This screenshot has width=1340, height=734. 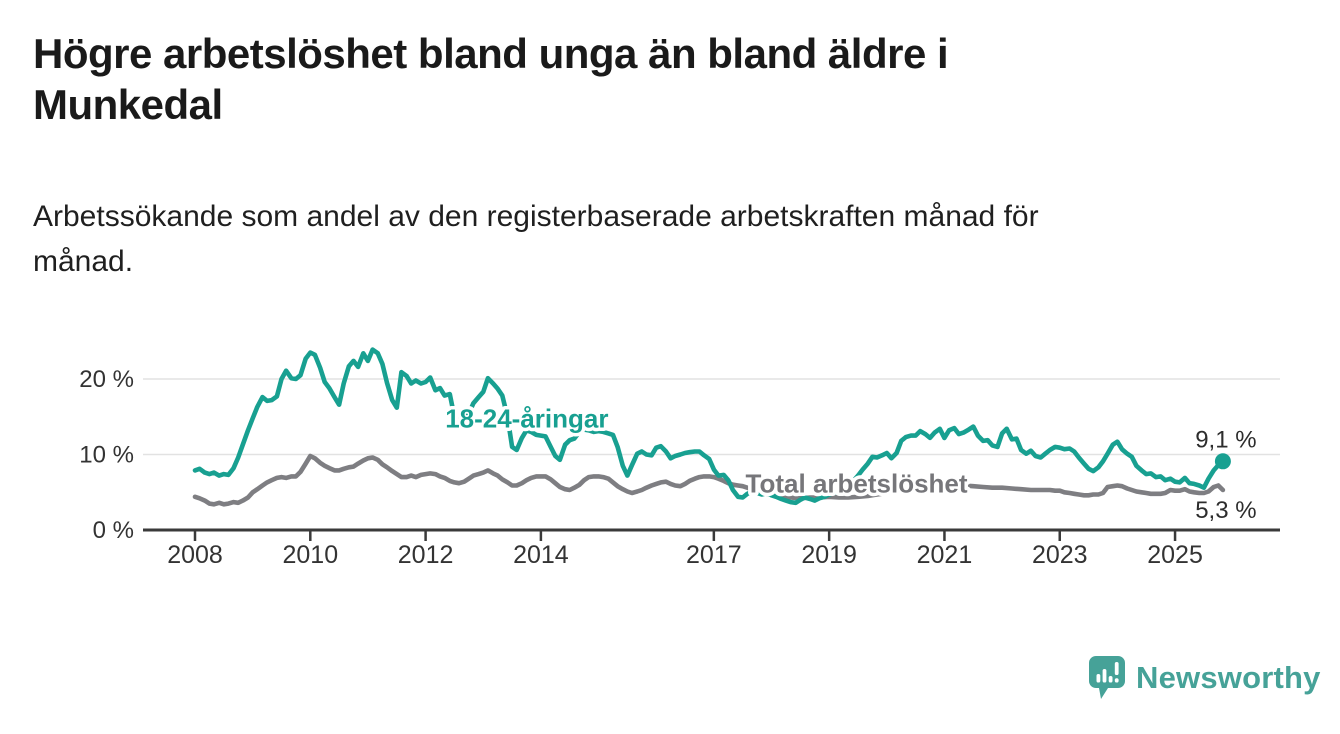 What do you see at coordinates (541, 555) in the screenshot?
I see `x-tick-label-2014: 2014` at bounding box center [541, 555].